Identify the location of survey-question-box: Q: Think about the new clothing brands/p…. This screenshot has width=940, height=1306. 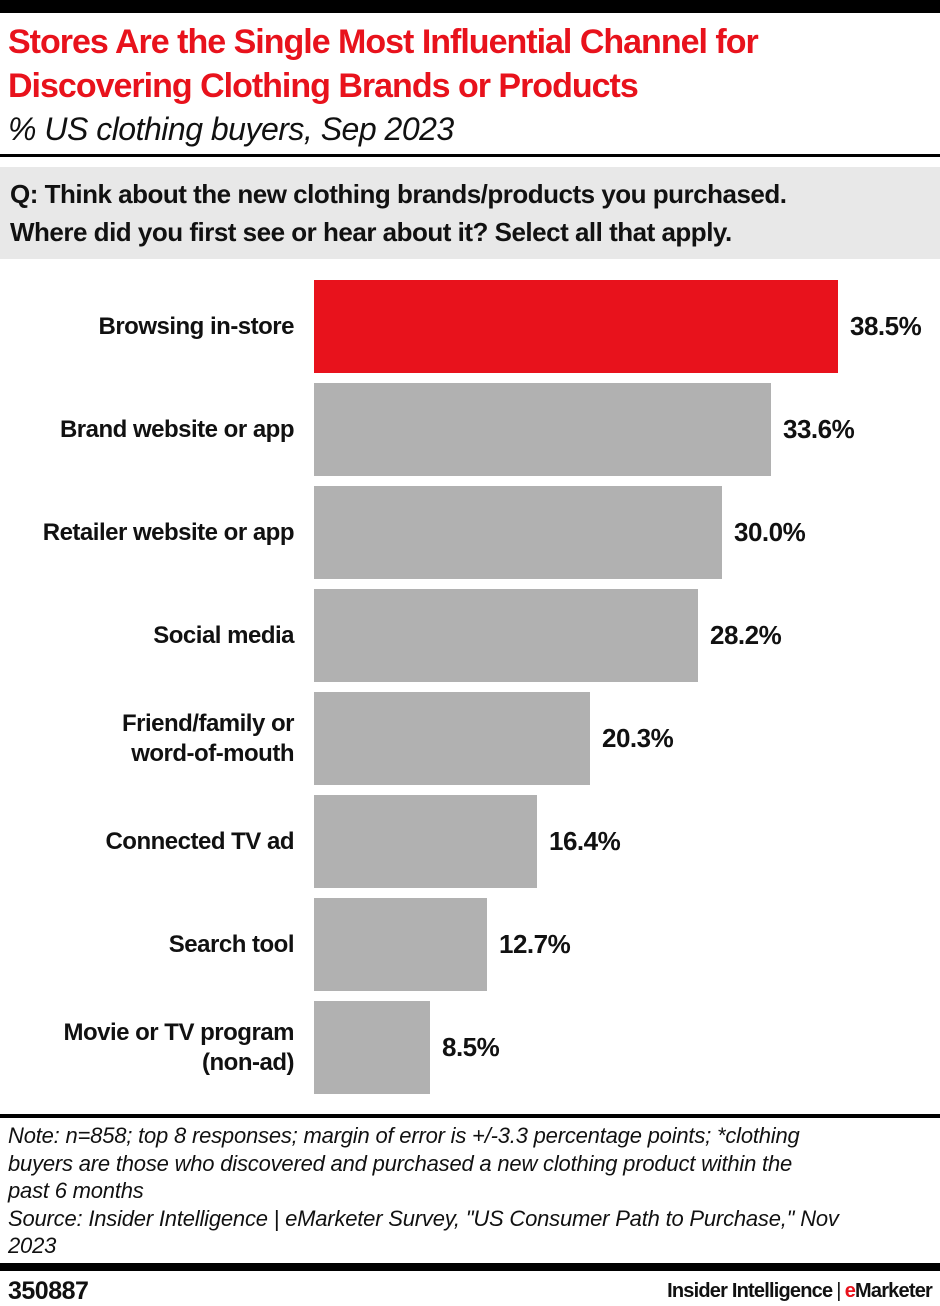
(470, 213).